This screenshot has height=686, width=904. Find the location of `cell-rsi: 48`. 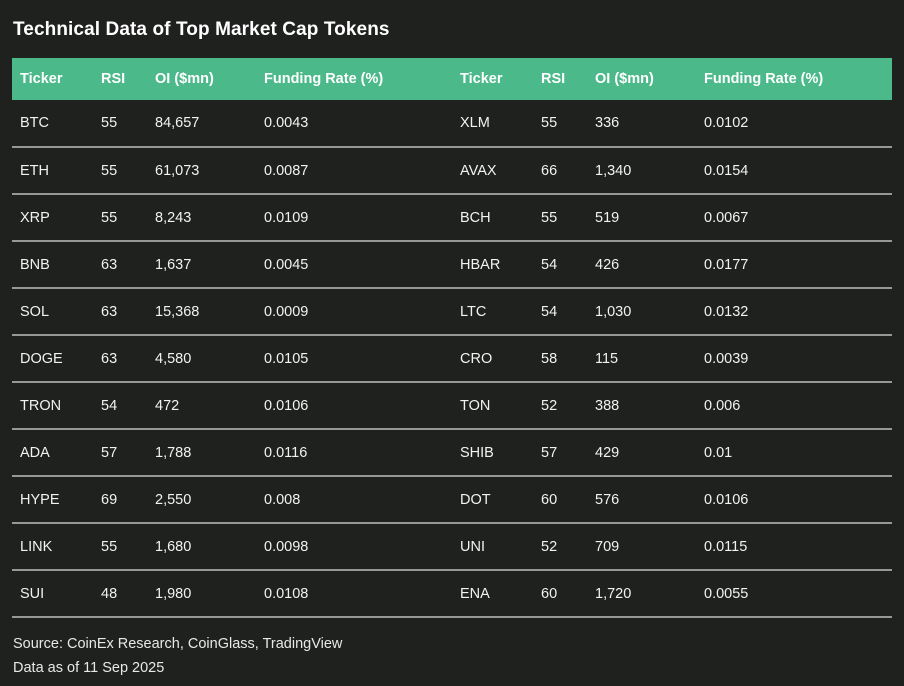

cell-rsi: 48 is located at coordinates (109, 593).